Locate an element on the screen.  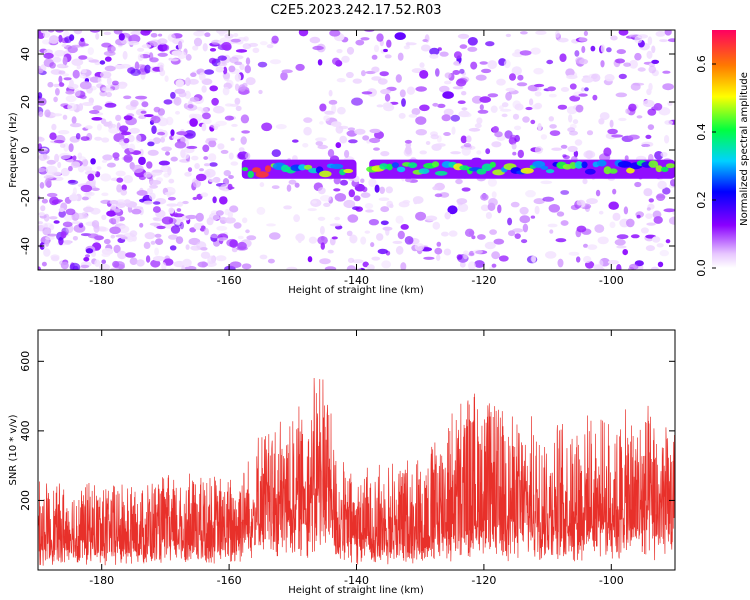
snr-xlabel: Height of straight line (km) is located at coordinates (356, 590).